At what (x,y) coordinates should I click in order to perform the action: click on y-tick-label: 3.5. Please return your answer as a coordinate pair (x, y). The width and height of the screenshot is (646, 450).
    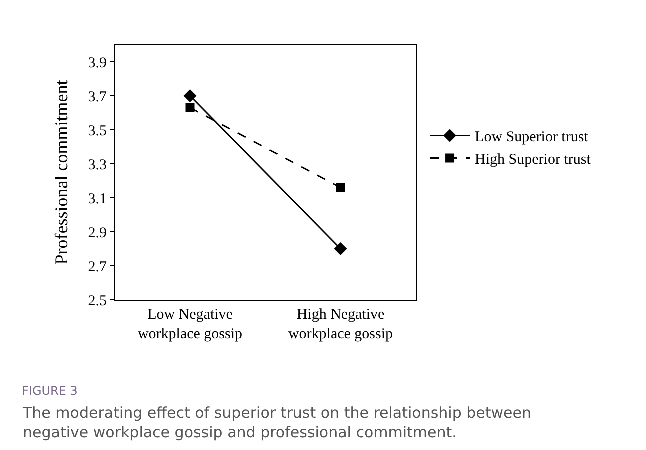
    Looking at the image, I should click on (97, 131).